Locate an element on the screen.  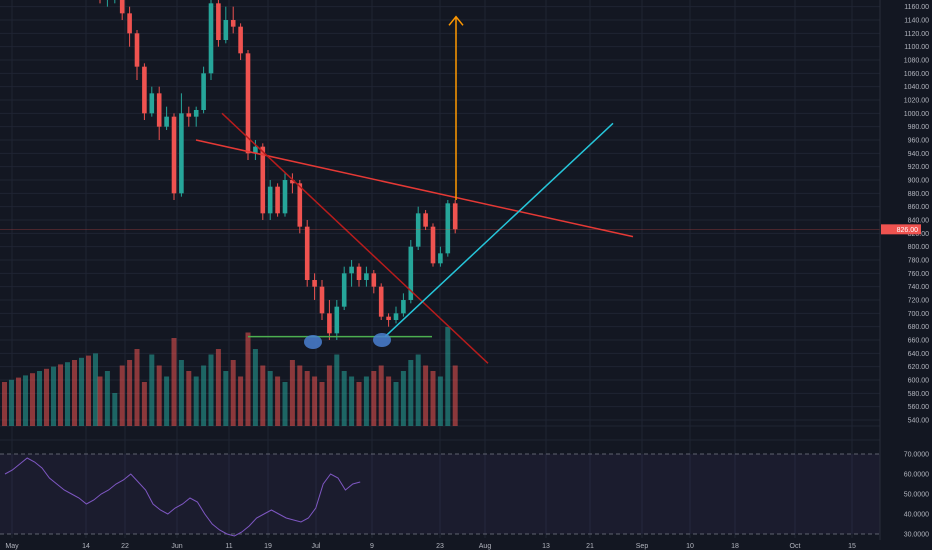
oscillator-panel is located at coordinates (440, 495).